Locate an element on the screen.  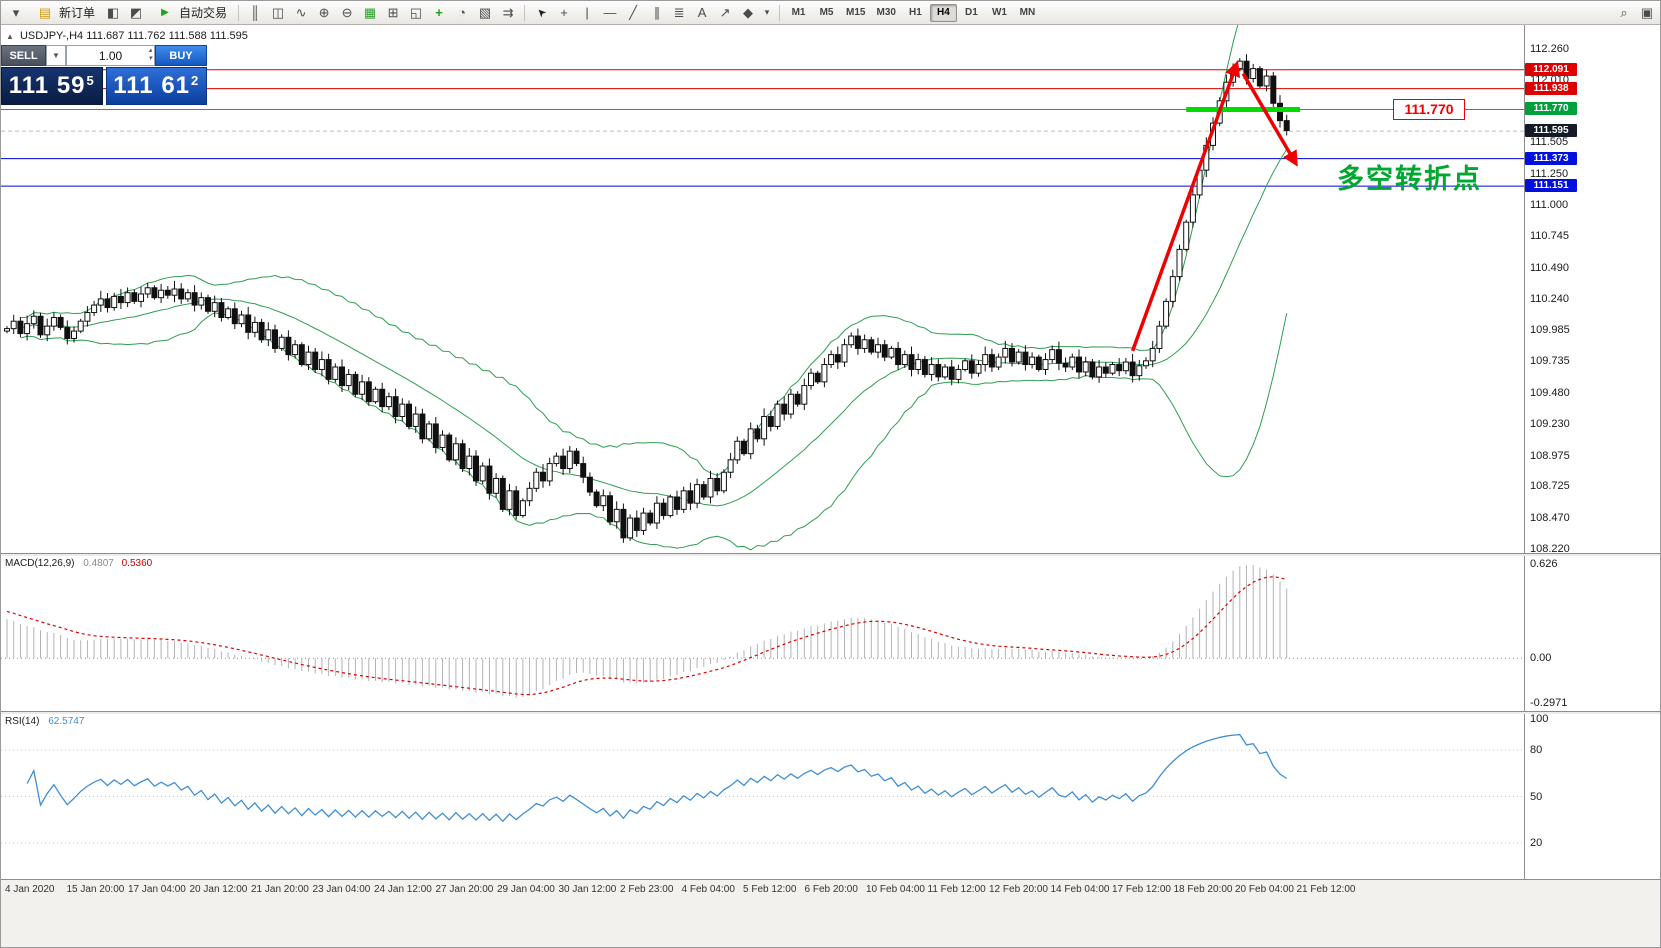
window-bottom-area is located at coordinates (830, 923).